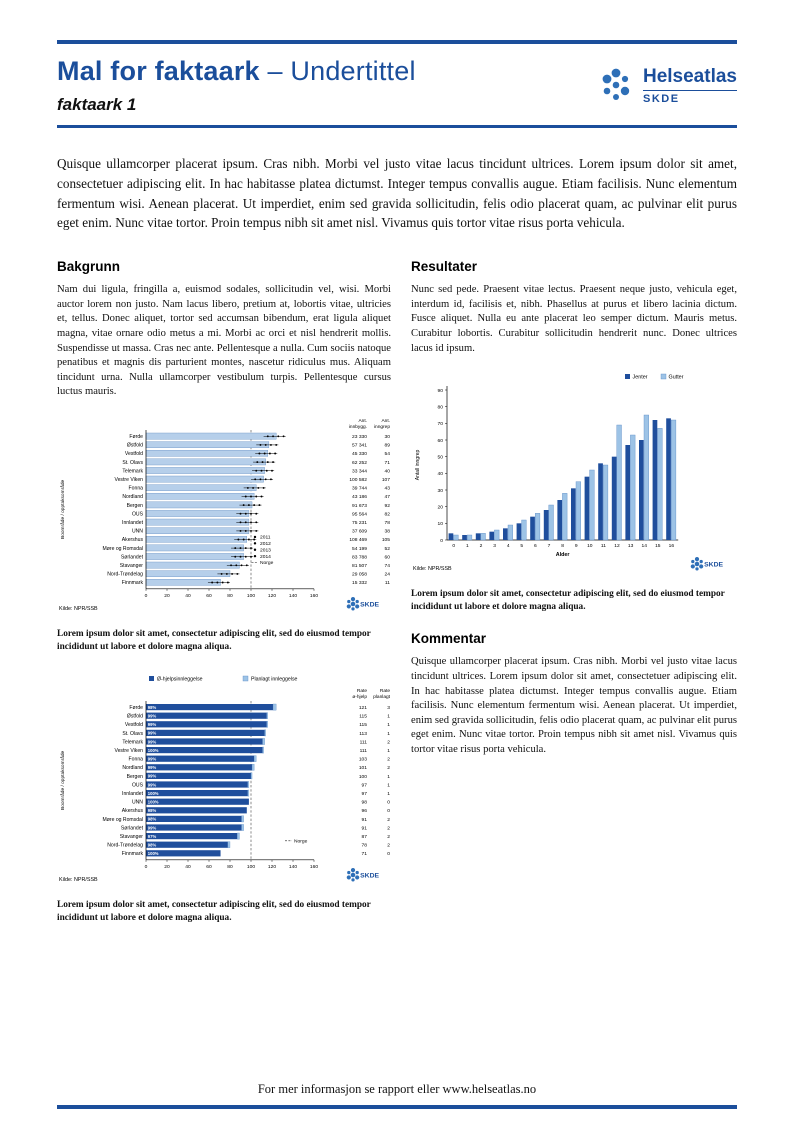 Image resolution: width=794 pixels, height=1123 pixels. Describe the element at coordinates (78, 609) in the screenshot. I see `svg-text: Kilde: NPR/SSB` at that location.